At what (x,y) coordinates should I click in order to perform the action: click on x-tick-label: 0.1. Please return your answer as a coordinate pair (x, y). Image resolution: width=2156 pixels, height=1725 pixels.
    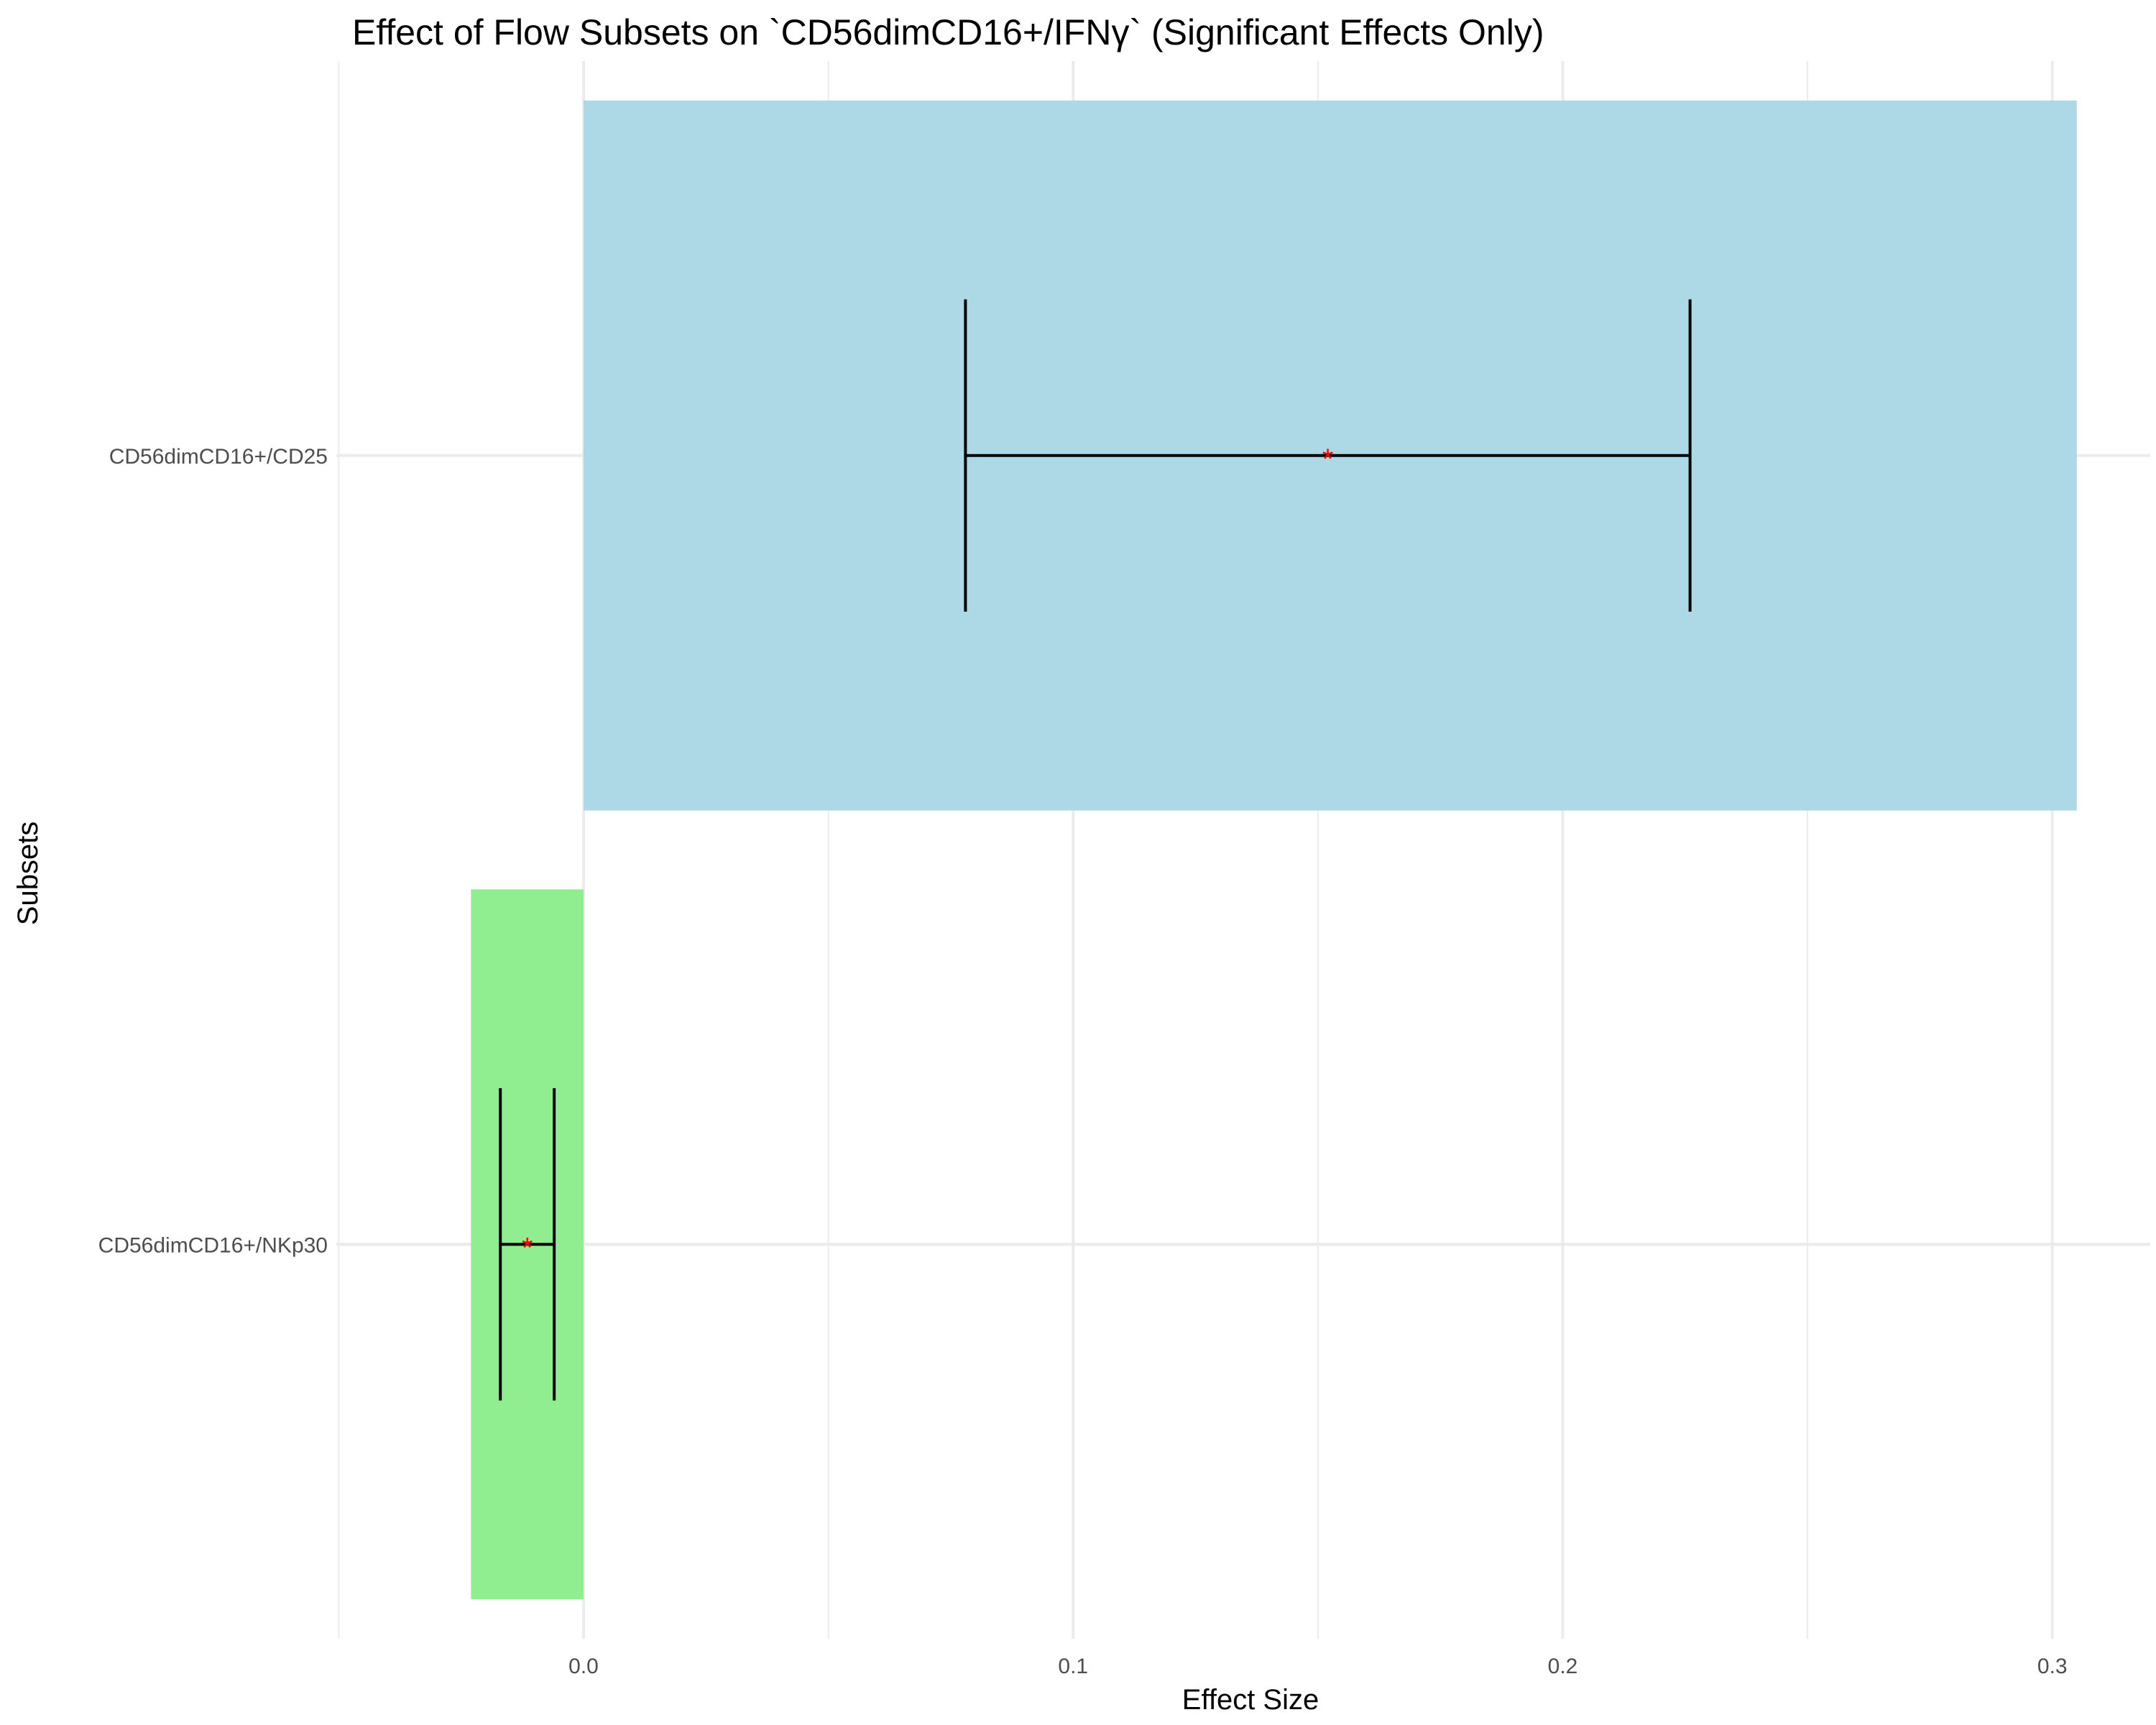
    Looking at the image, I should click on (1073, 1666).